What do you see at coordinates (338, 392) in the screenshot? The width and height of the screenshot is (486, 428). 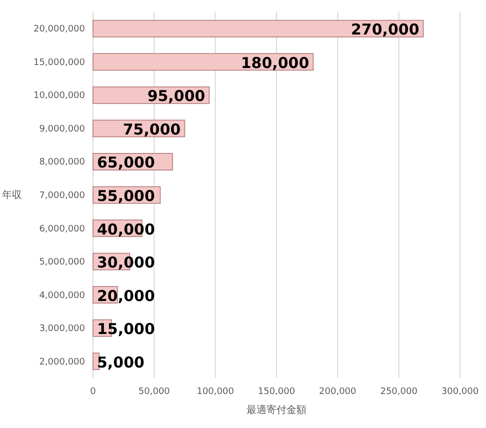 I see `x-tick-label: 200,000` at bounding box center [338, 392].